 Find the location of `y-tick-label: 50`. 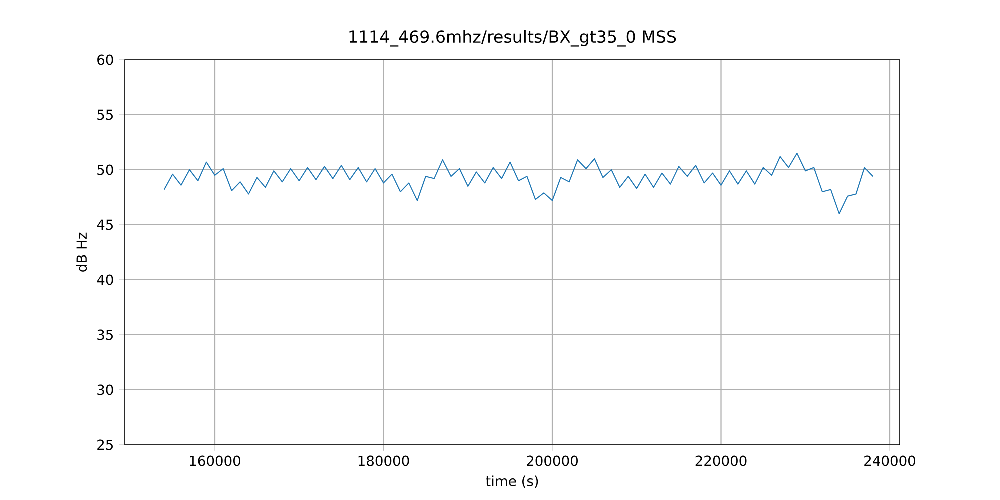

y-tick-label: 50 is located at coordinates (106, 170).